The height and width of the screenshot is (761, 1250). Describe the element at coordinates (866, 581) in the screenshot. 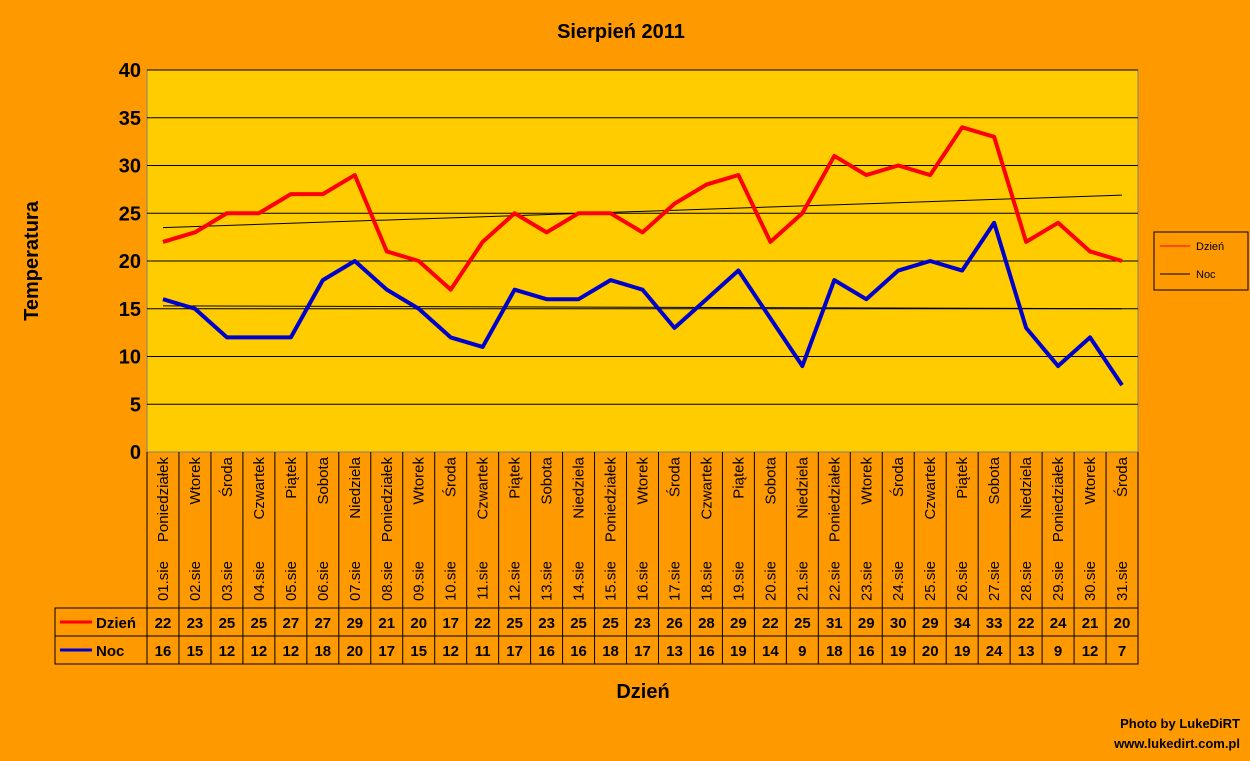

I see `x-tick-label: 23.sie` at that location.